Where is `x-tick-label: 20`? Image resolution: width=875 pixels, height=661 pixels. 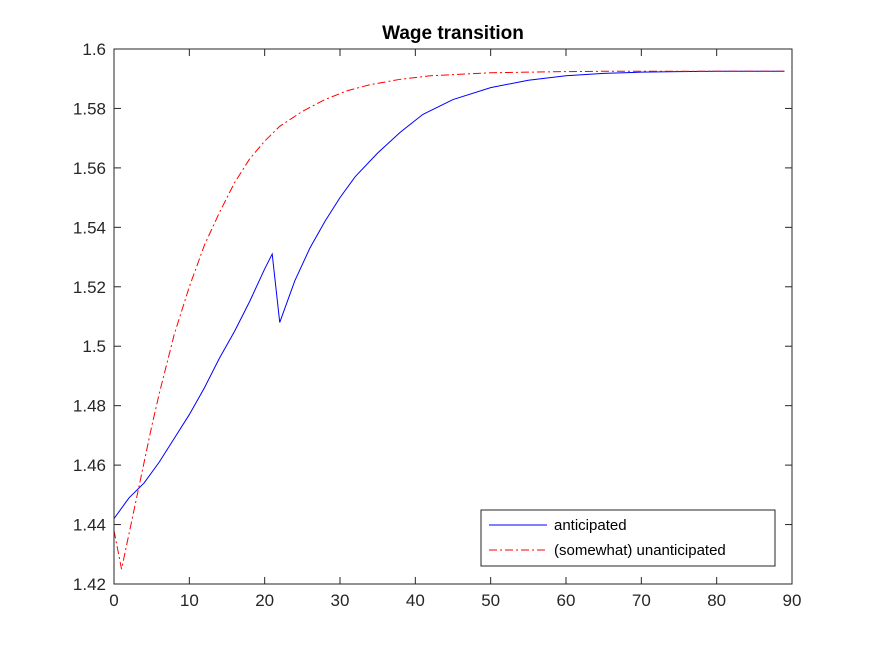
x-tick-label: 20 is located at coordinates (264, 600).